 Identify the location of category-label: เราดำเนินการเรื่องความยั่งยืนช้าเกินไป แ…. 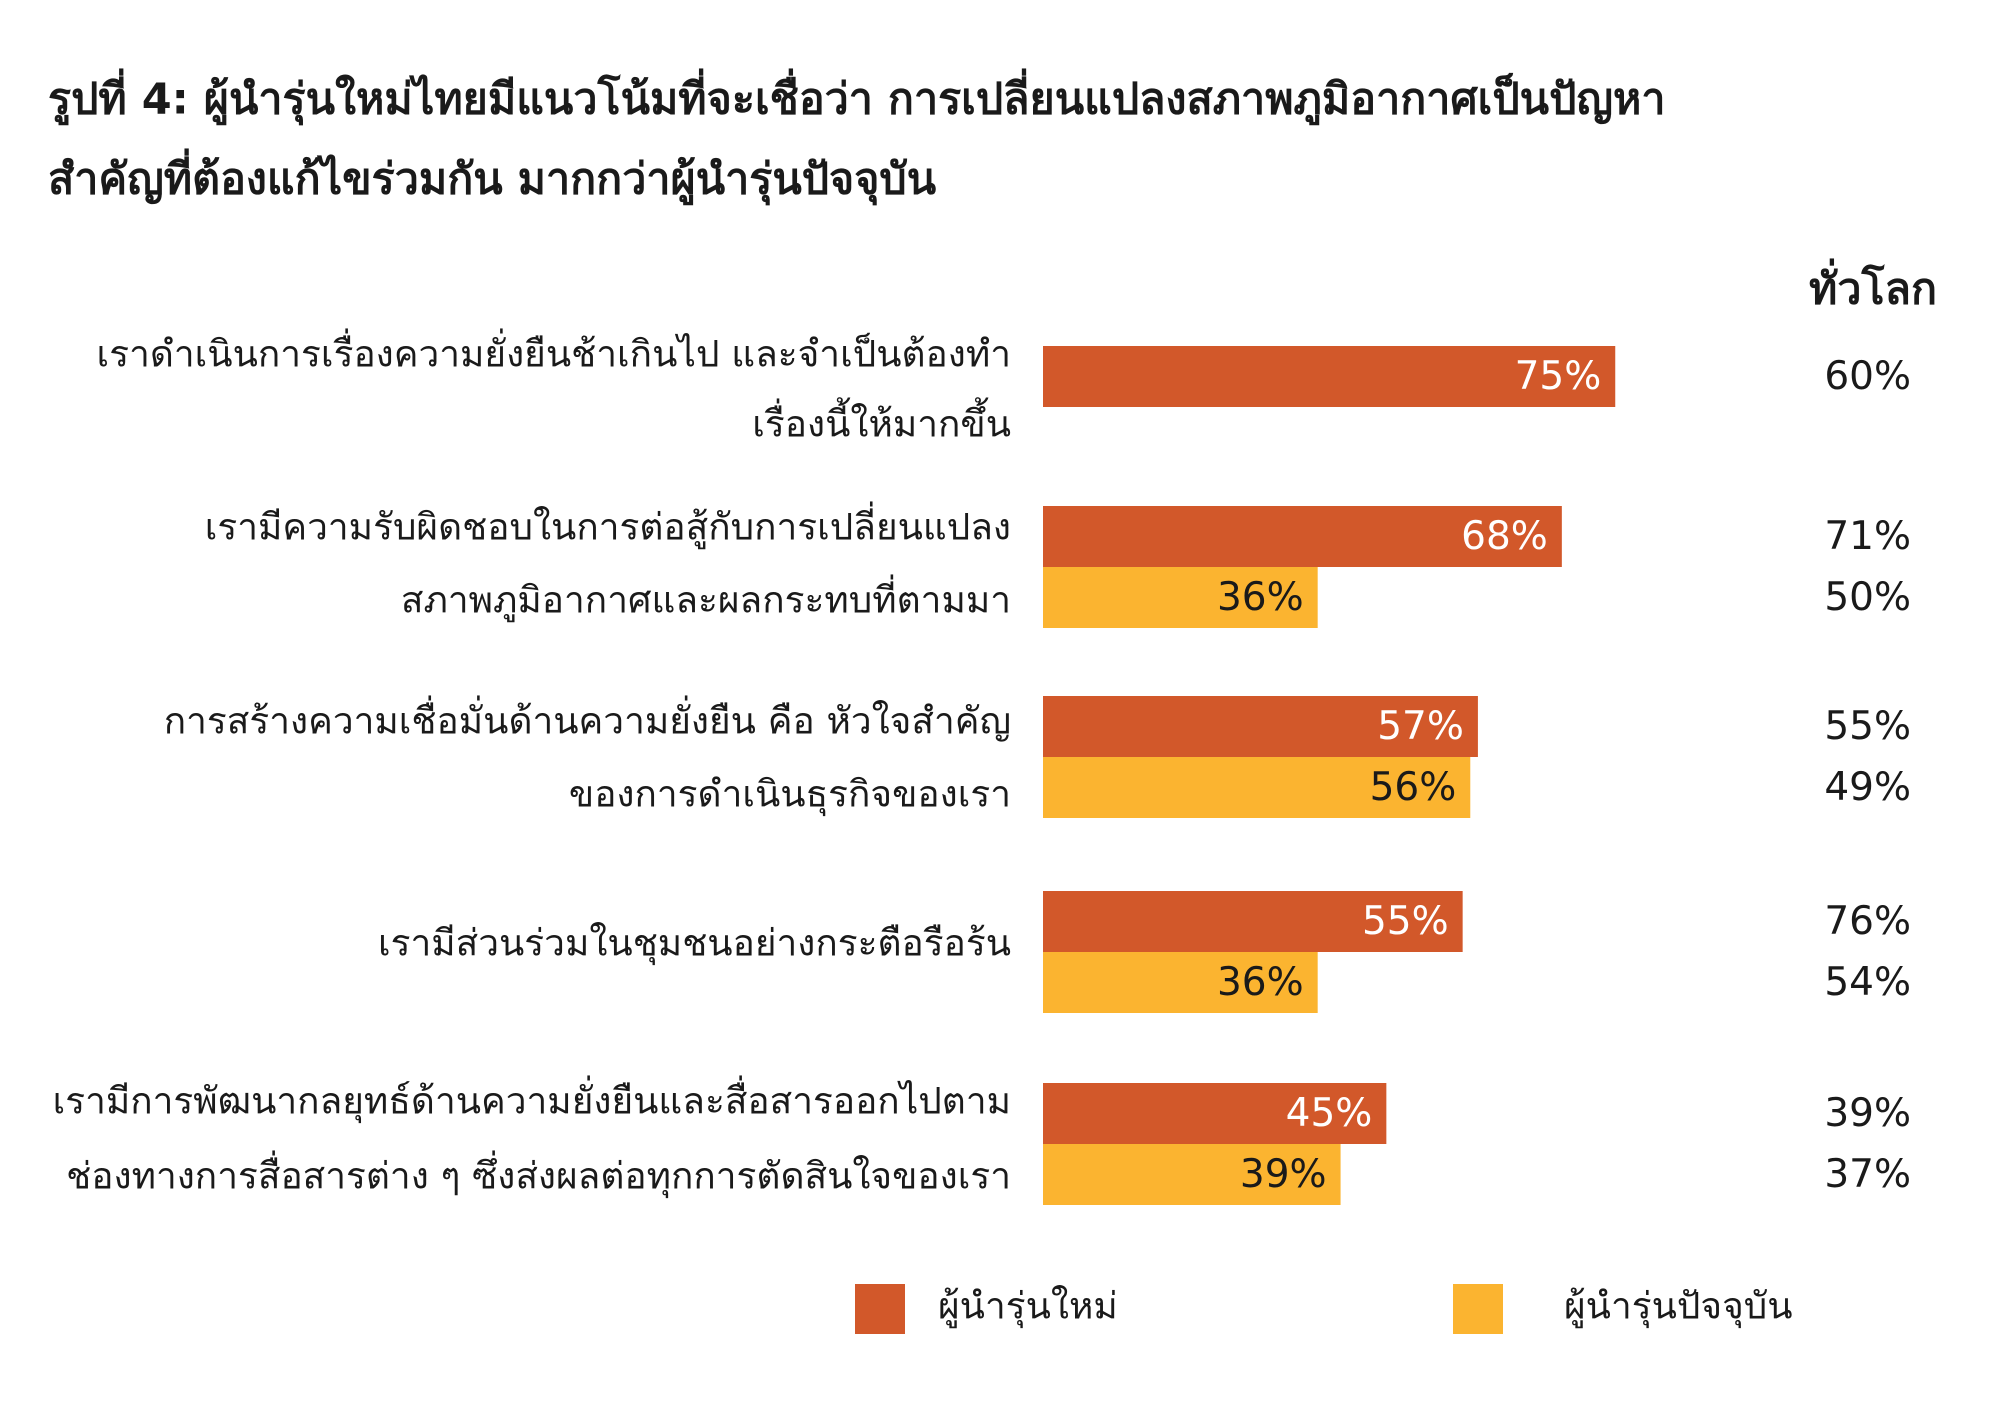
(554, 352).